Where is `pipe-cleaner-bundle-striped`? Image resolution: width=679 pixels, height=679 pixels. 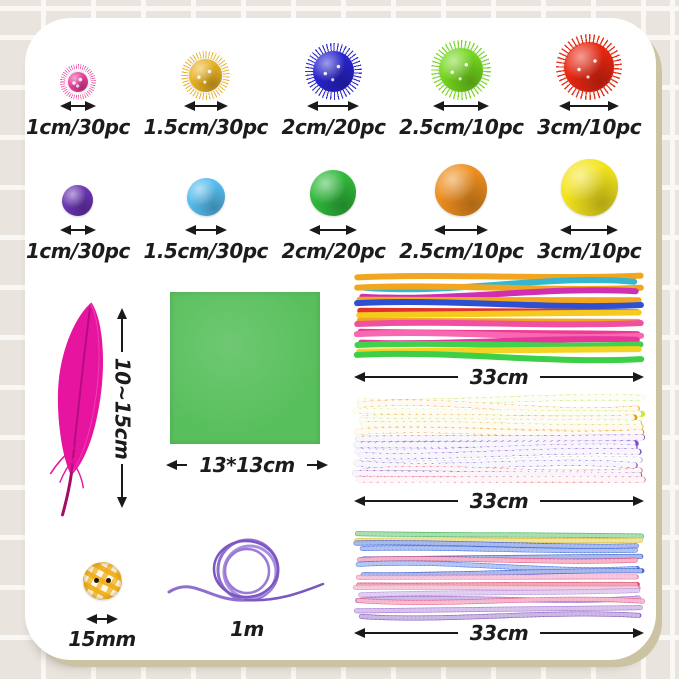 pipe-cleaner-bundle-striped is located at coordinates (499, 438).